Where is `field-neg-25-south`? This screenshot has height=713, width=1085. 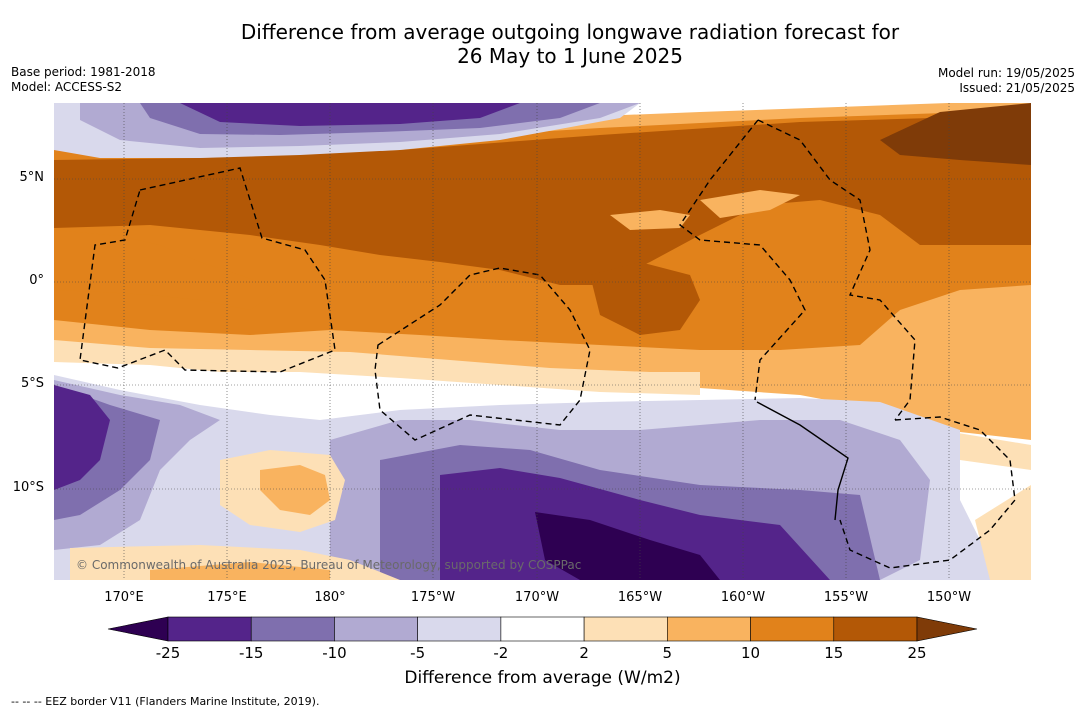 field-neg-25-south is located at coordinates (627, 546).